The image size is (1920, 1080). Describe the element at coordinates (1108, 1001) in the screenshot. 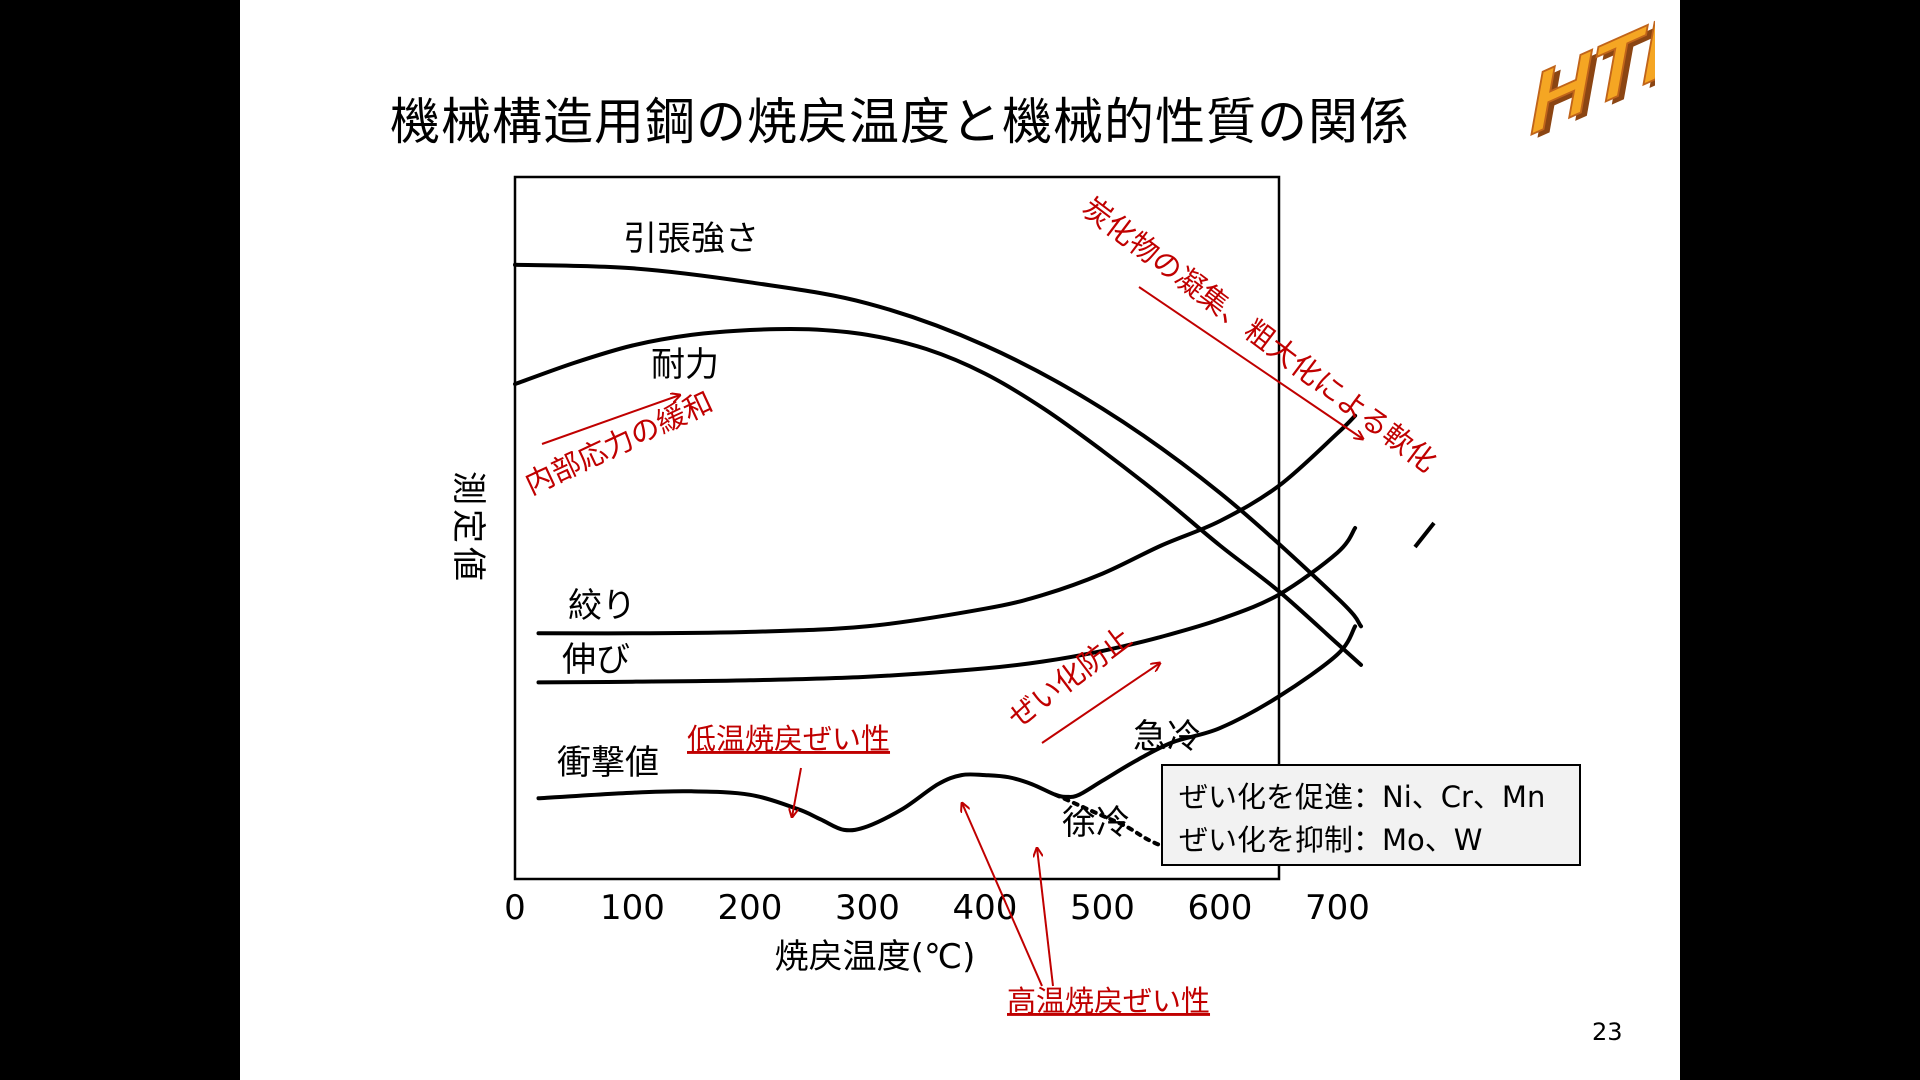

I see `annotation-high-temp-temper-embrittlement: 高温焼戻ぜい性` at that location.